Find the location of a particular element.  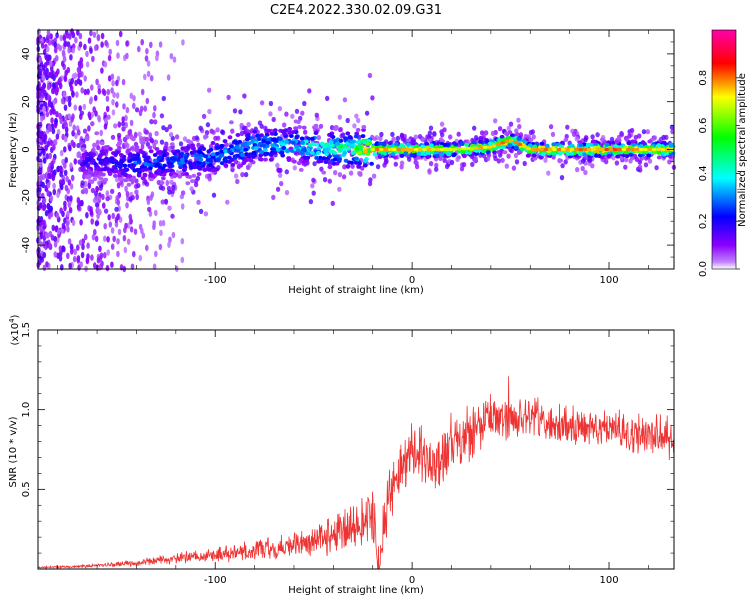

x-tick-label: 100 is located at coordinates (608, 280).